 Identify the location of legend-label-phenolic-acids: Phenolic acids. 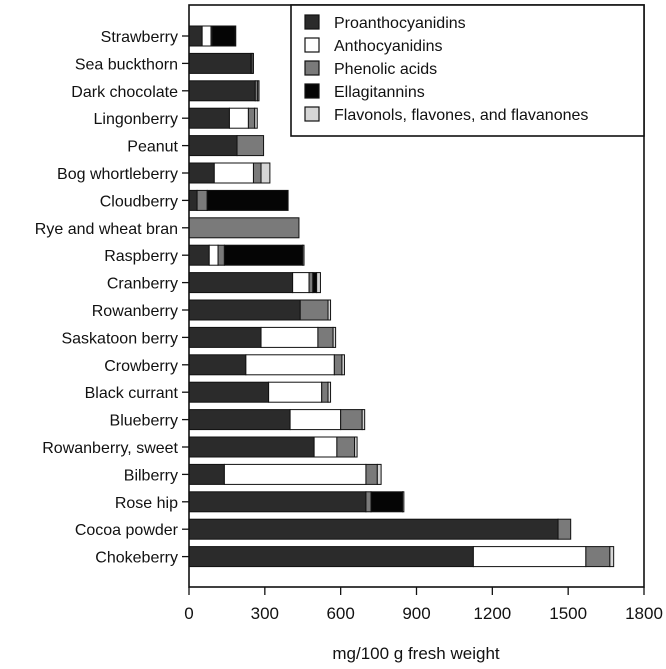
(385, 69).